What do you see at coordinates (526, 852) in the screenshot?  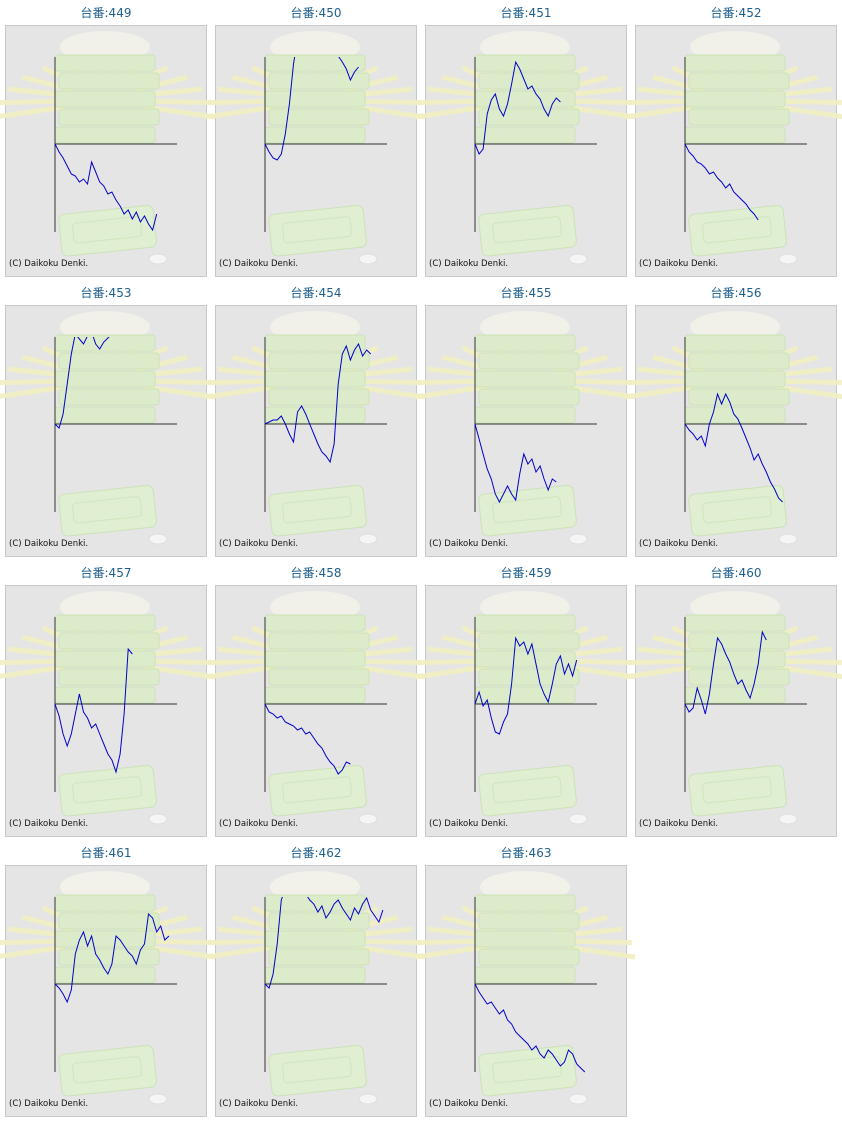 I see `chart-title: 台番:463` at bounding box center [526, 852].